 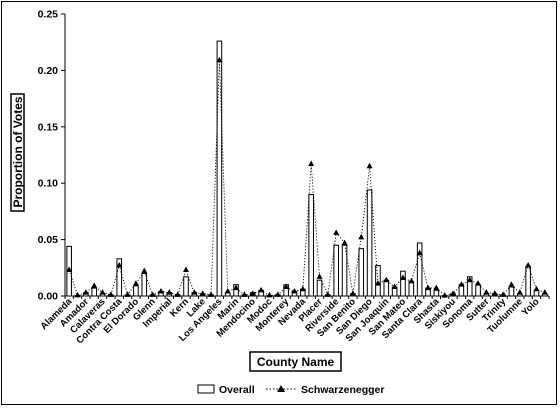 I want to click on y-tick-label: 0.15, so click(x=48, y=127).